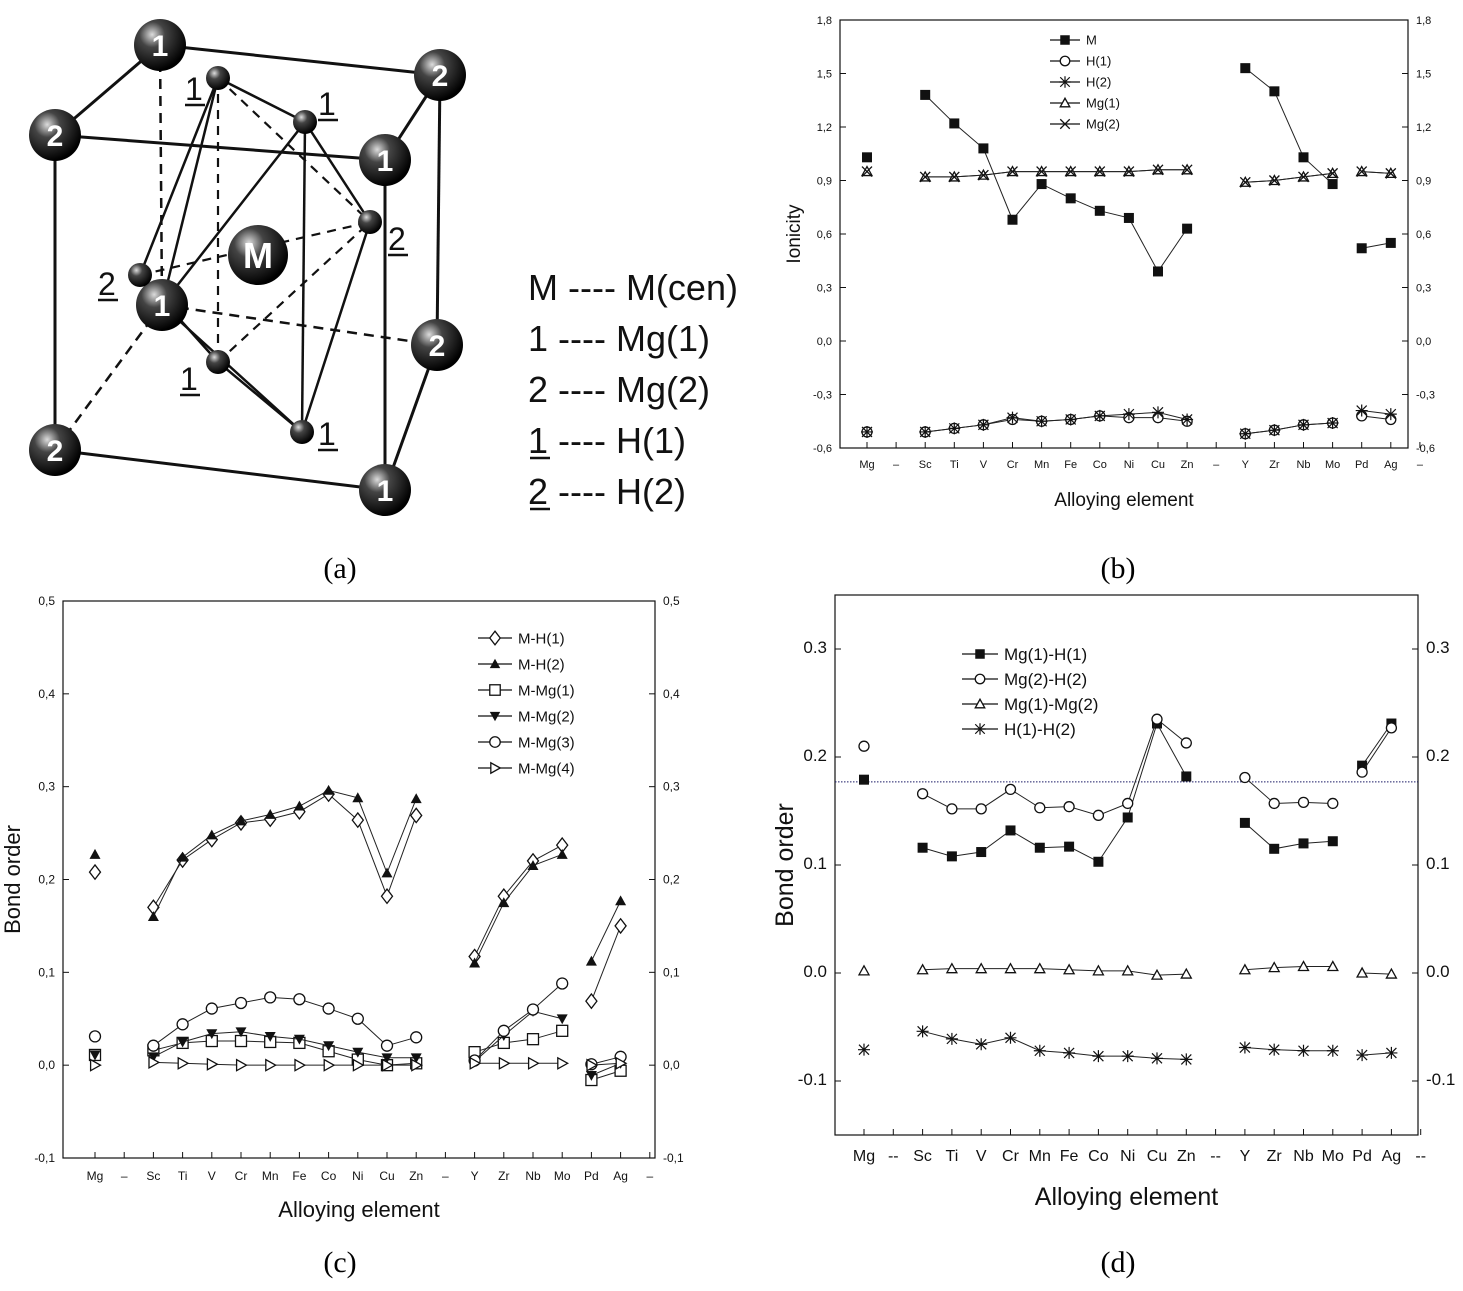  What do you see at coordinates (619, 389) in the screenshot?
I see `crystal-legend-item: 2 ---- Mg(2)` at bounding box center [619, 389].